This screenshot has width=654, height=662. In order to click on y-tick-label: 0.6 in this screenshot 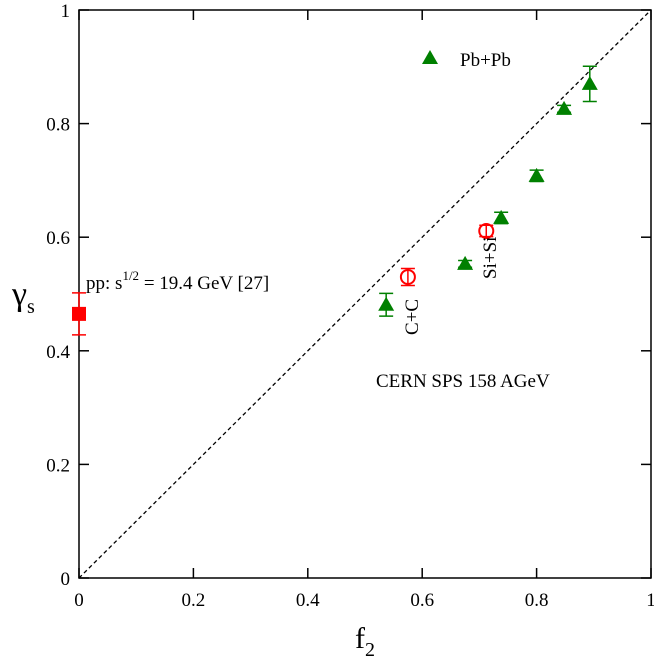, I will do `click(58, 238)`.